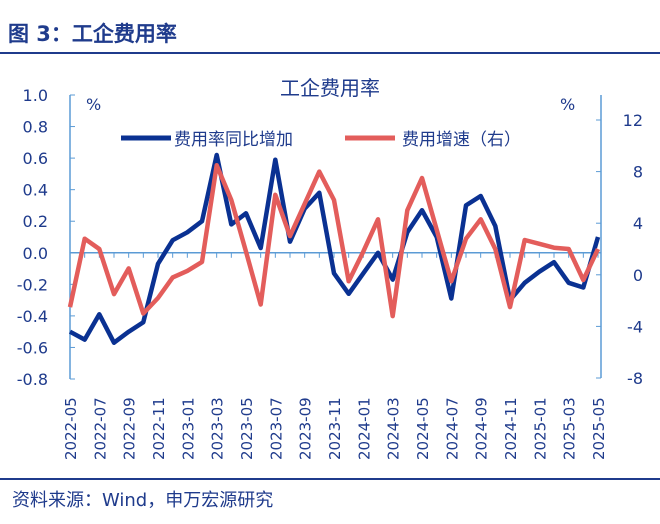 The height and width of the screenshot is (524, 660). I want to click on x-tick-label: 2024-01, so click(364, 428).